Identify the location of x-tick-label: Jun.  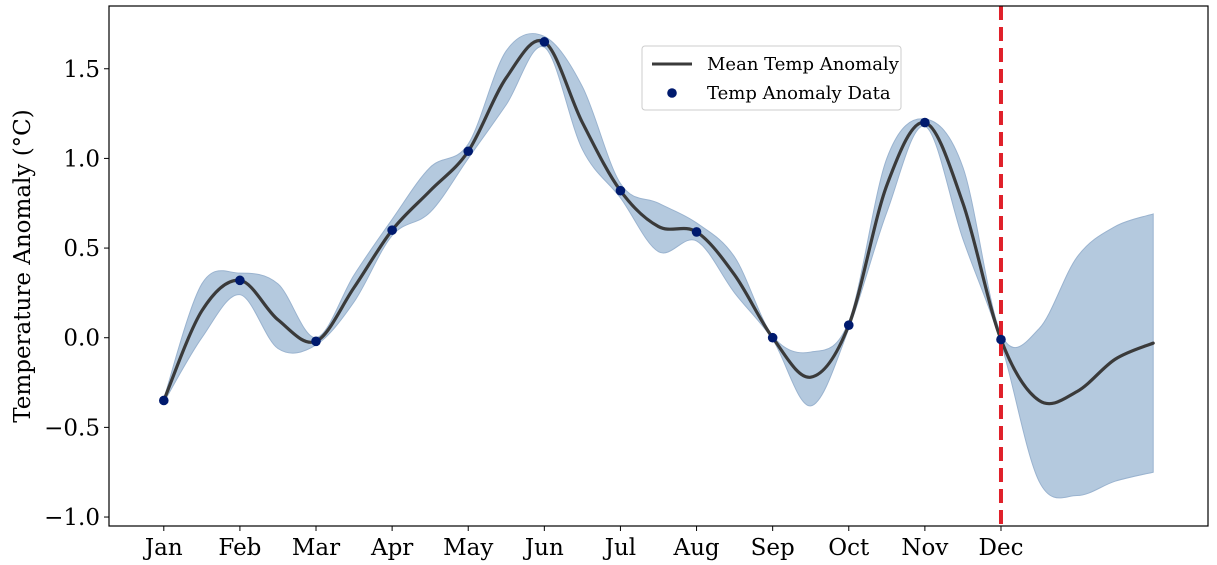
(543, 548).